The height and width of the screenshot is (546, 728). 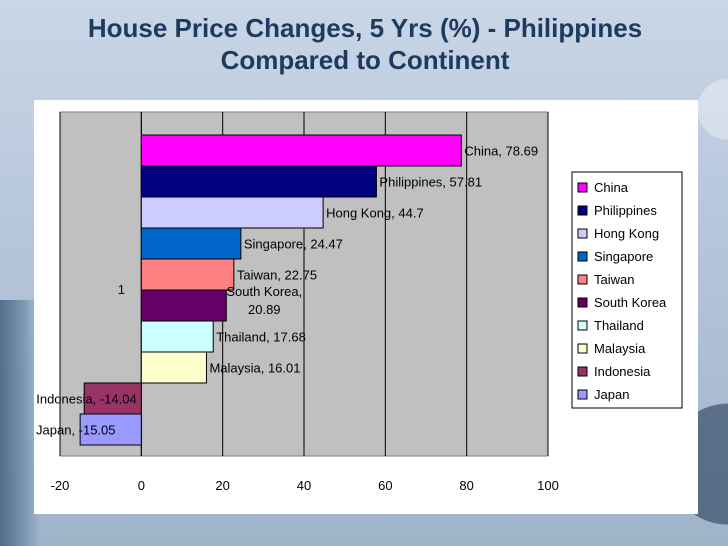 What do you see at coordinates (141, 485) in the screenshot?
I see `x-tick-label: 0` at bounding box center [141, 485].